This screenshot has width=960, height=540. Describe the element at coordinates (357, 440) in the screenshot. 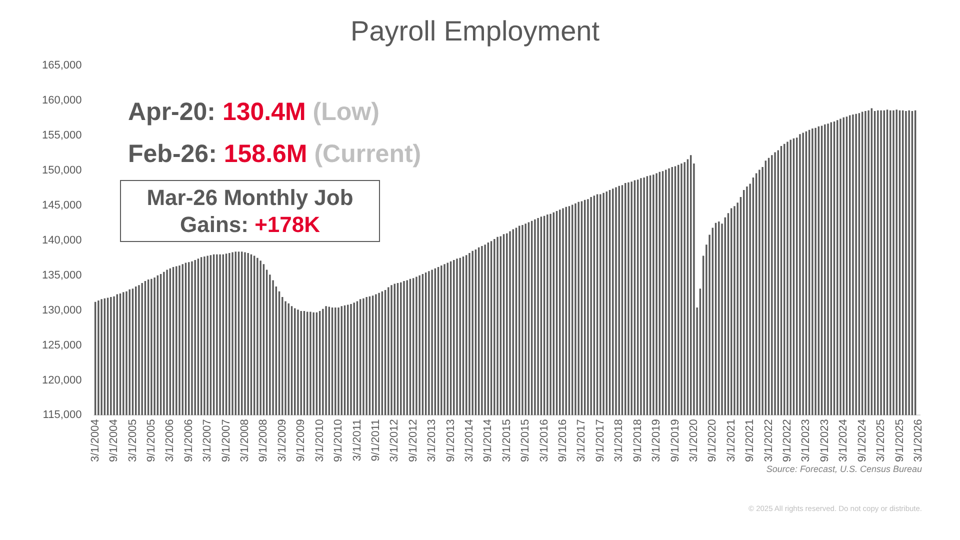

I see `x-tick-label: 3/1/2011` at that location.